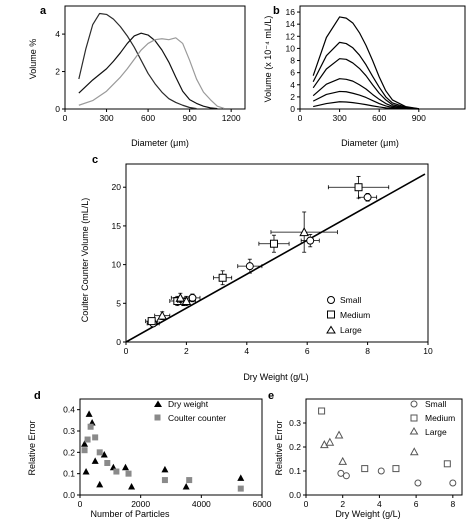 The width and height of the screenshot is (474, 520). What do you see at coordinates (414, 404) in the screenshot?
I see `legend-small-marker` at bounding box center [414, 404].